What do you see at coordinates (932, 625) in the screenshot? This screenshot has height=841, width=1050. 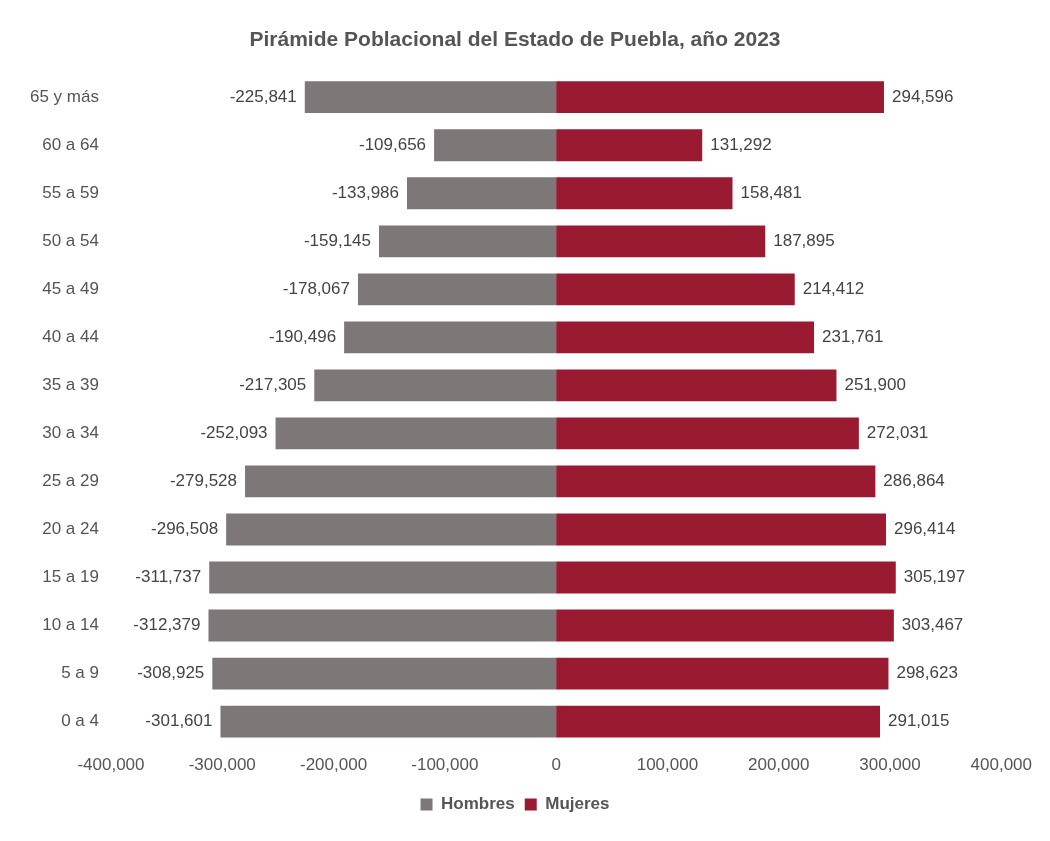 I see `data-label: 303,467` at bounding box center [932, 625].